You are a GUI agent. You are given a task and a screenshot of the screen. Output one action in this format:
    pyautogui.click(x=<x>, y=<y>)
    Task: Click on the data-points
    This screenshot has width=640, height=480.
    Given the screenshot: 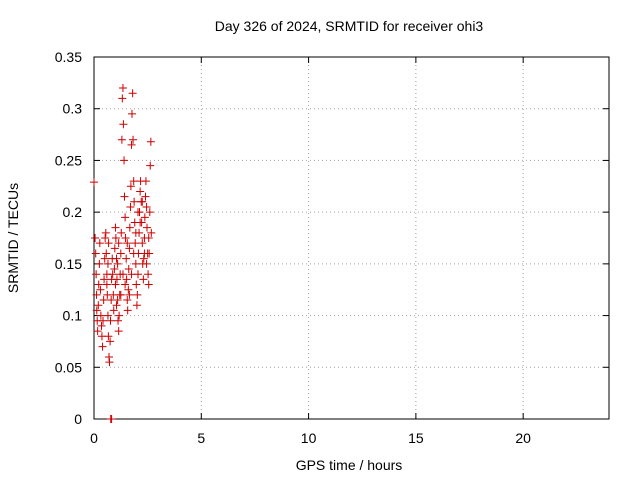 What is the action you would take?
    pyautogui.click(x=123, y=253)
    